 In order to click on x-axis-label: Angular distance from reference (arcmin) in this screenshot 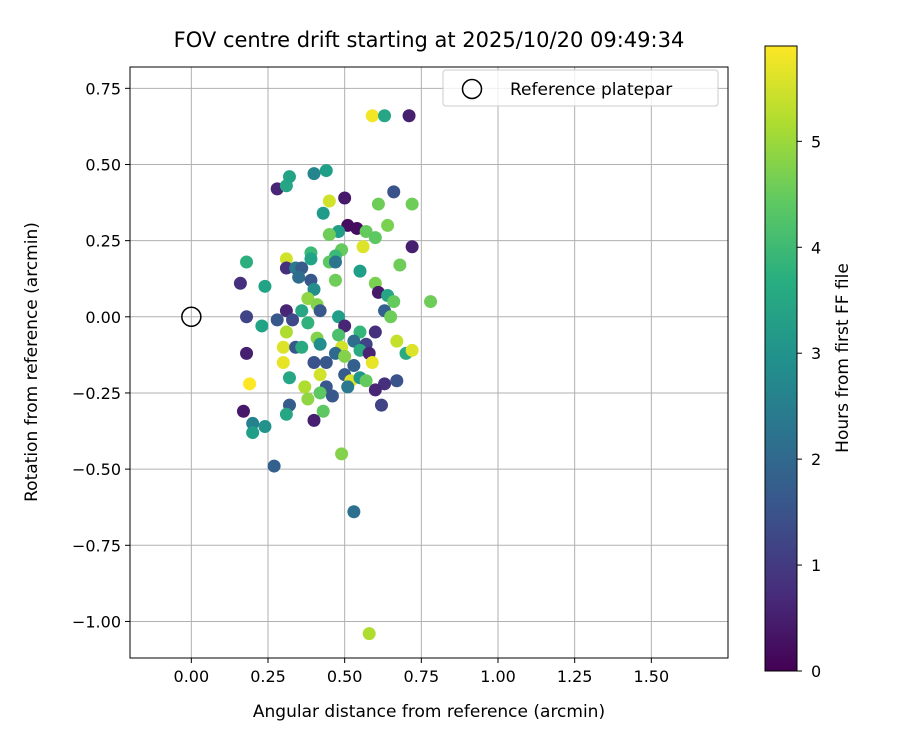, I will do `click(429, 712)`.